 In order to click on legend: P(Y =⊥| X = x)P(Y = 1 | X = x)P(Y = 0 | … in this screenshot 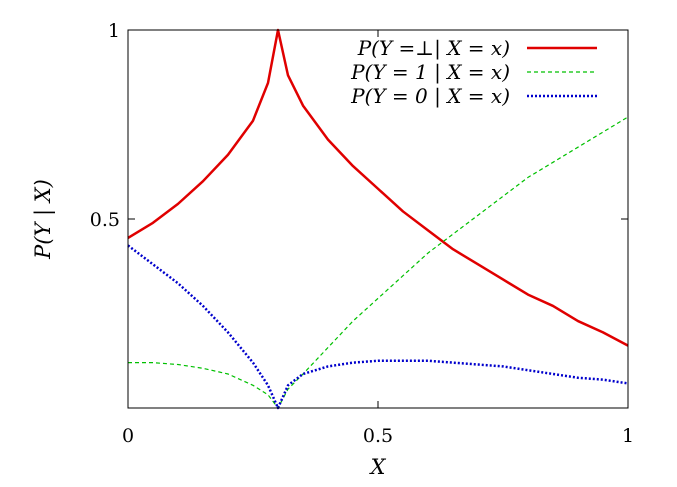, I will do `click(473, 72)`.